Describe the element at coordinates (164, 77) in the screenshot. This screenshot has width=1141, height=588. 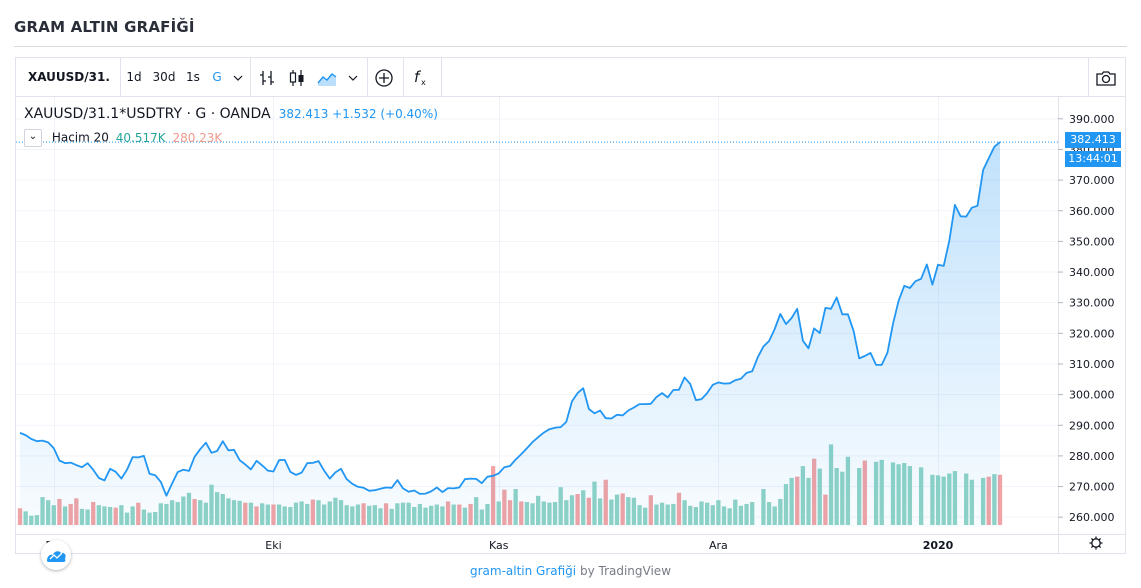
I see `interval-30d-button: 30d` at that location.